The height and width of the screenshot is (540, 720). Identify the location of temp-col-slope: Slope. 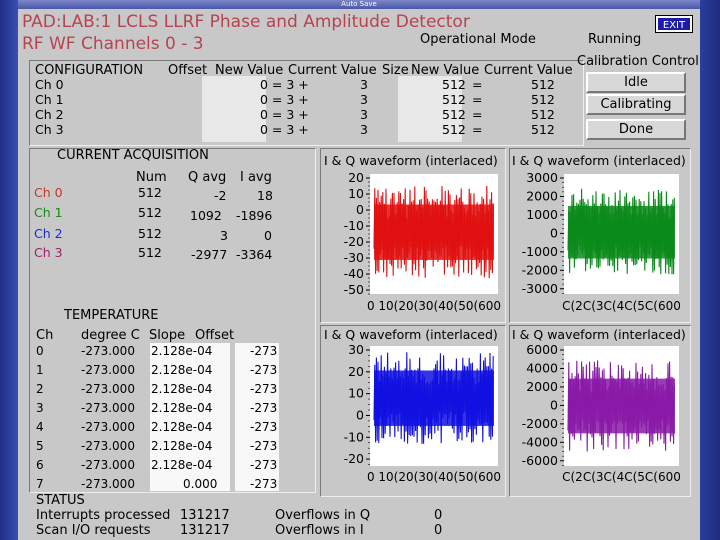
(167, 335).